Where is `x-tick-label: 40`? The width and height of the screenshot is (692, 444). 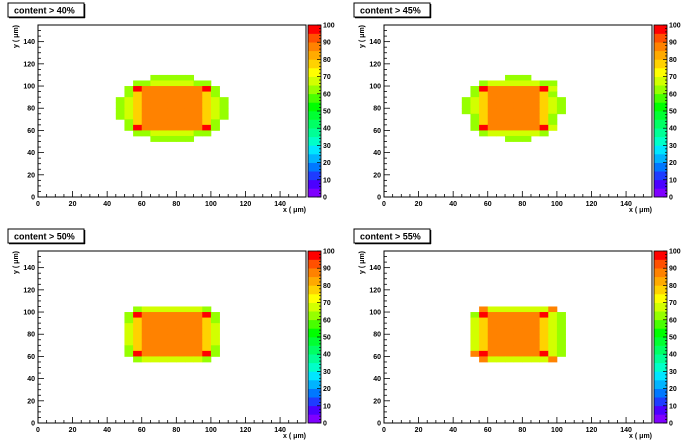
x-tick-label: 40 is located at coordinates (107, 204).